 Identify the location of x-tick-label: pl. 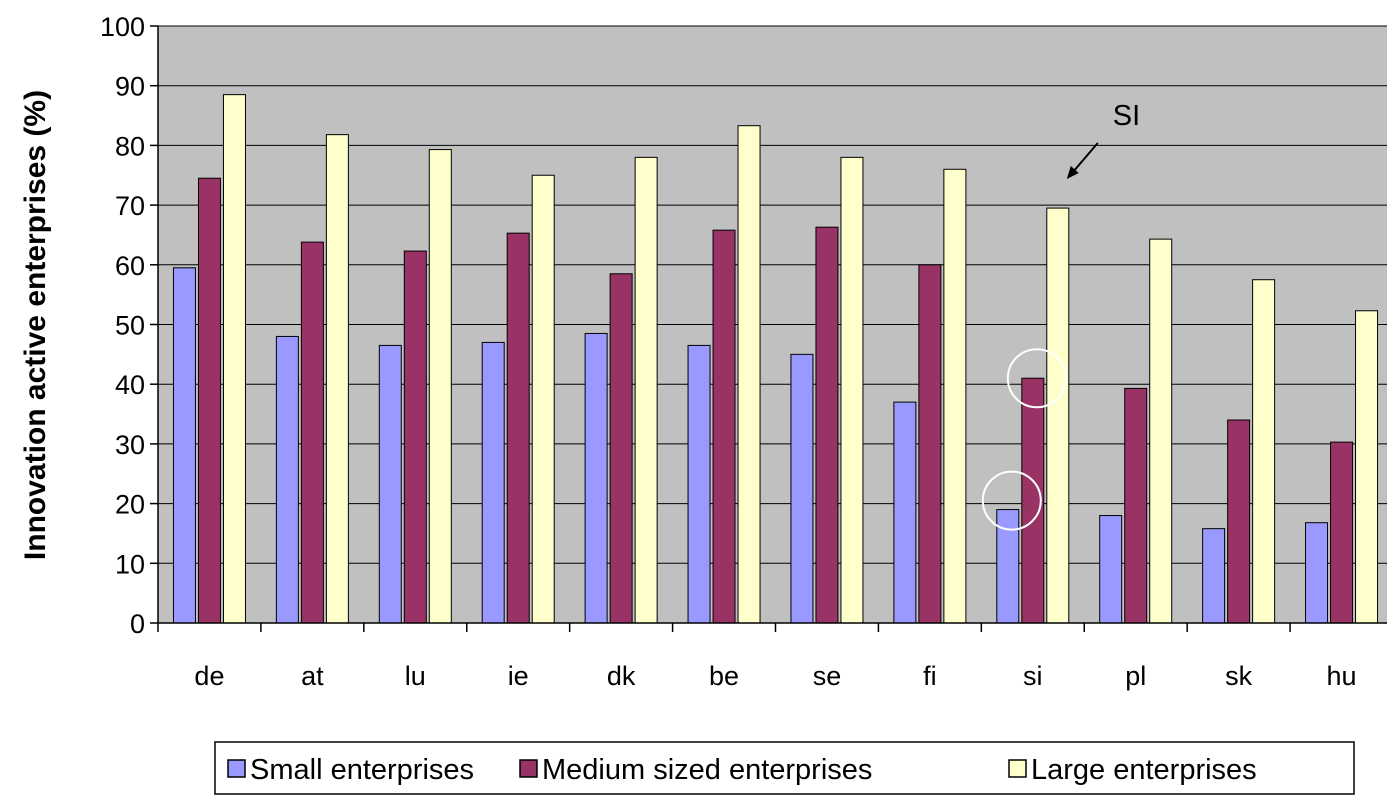
(1135, 676).